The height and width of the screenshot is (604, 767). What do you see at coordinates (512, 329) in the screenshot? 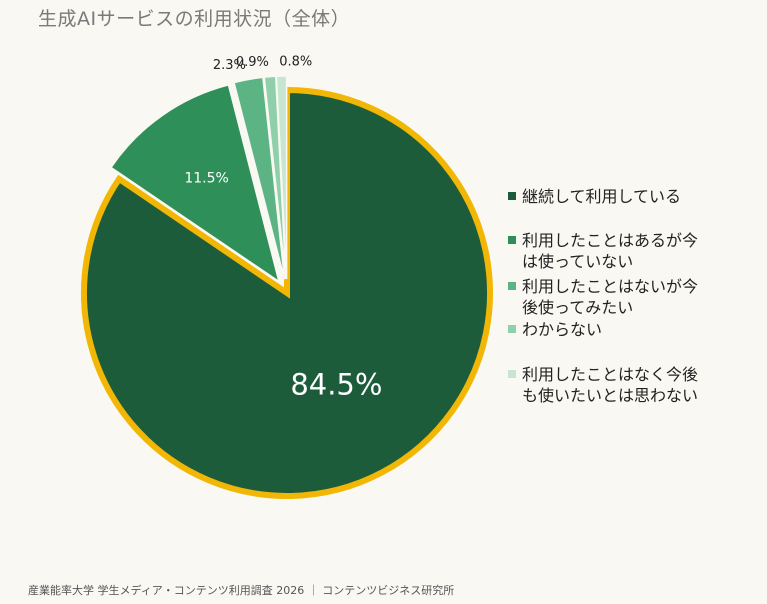
I see `legend-swatch-dont-know` at bounding box center [512, 329].